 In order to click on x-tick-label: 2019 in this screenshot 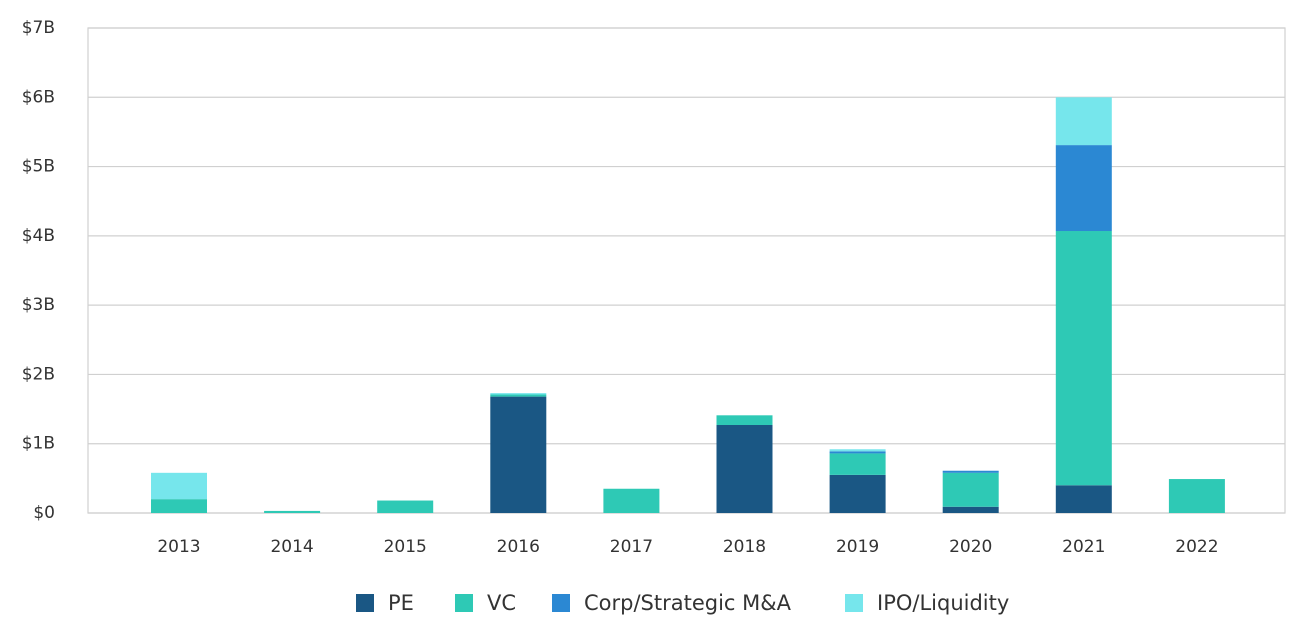, I will do `click(857, 547)`.